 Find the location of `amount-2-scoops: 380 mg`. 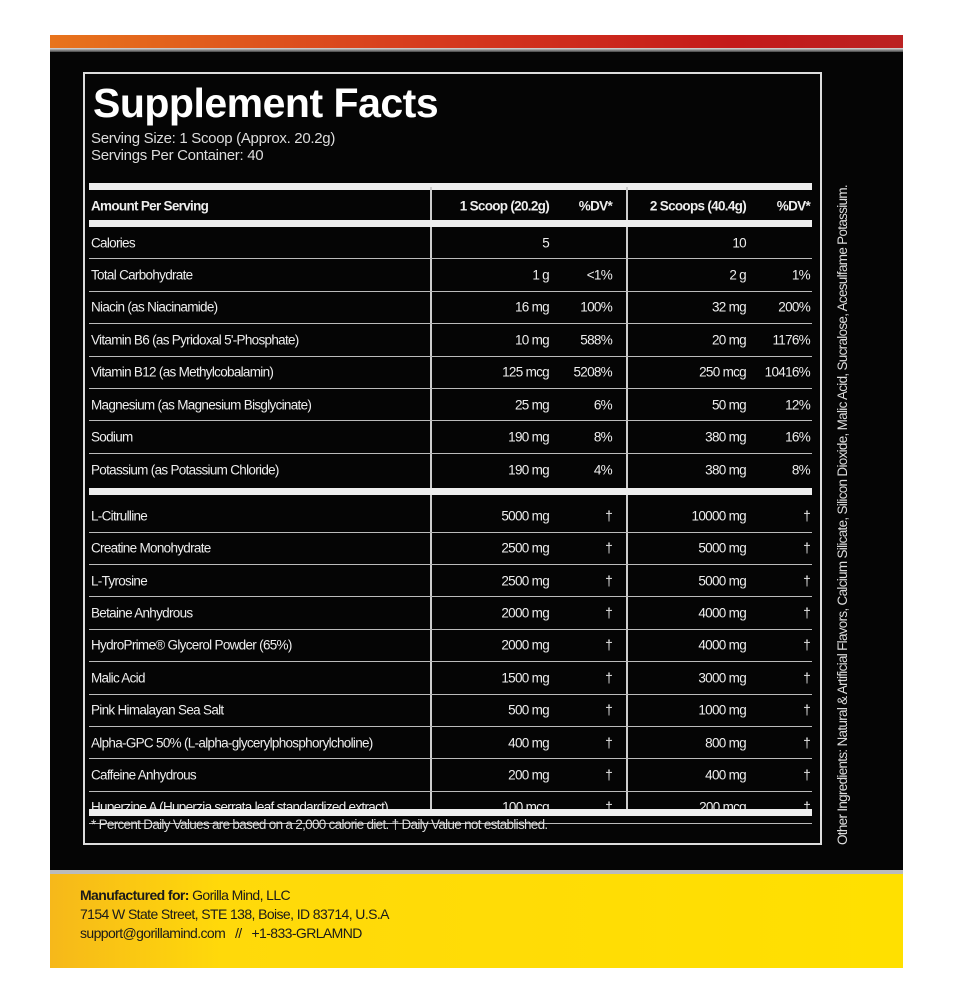

amount-2-scoops: 380 mg is located at coordinates (726, 470).